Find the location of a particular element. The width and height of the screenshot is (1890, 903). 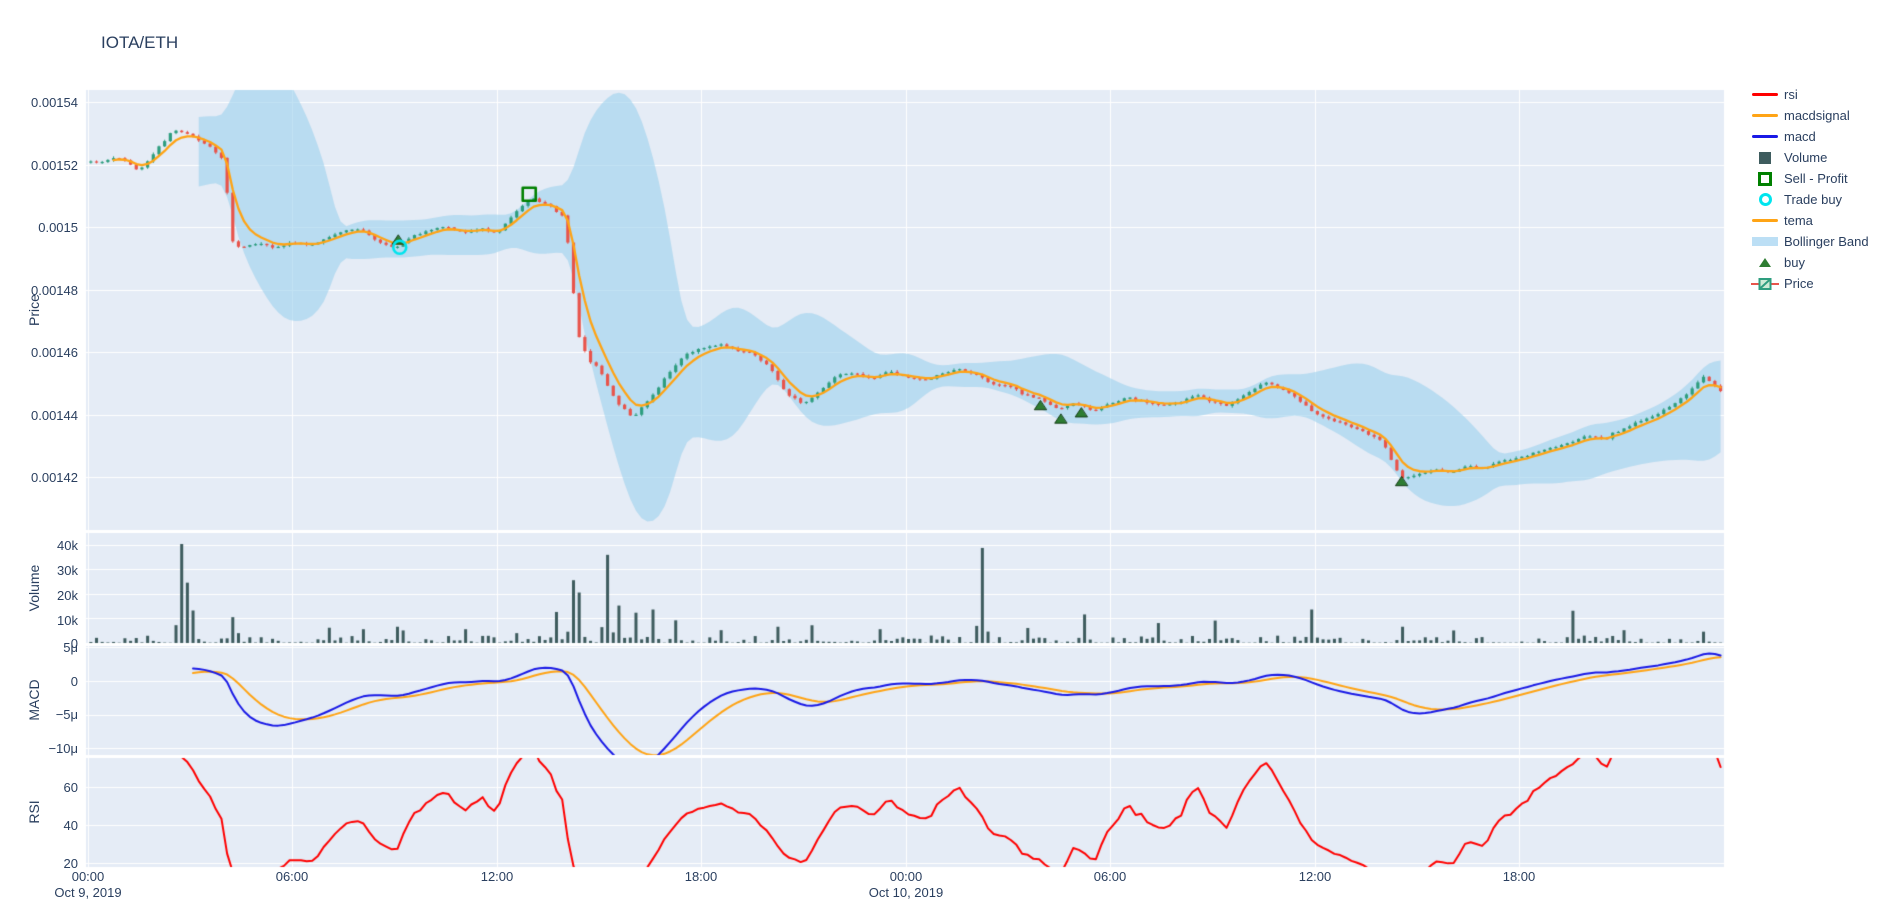

legend-item-price: Price is located at coordinates (1809, 283).